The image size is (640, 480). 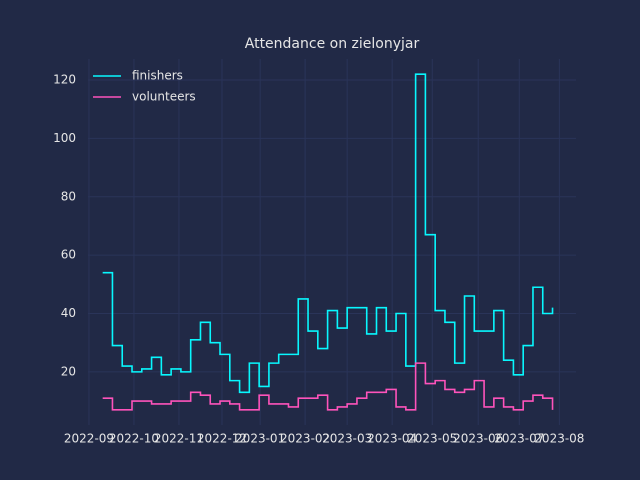 I want to click on y-tick-label: 120, so click(x=64, y=80).